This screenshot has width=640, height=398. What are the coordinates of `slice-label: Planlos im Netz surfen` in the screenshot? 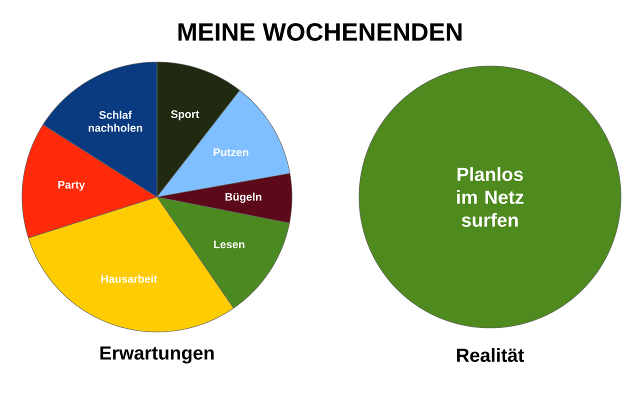 It's located at (490, 197).